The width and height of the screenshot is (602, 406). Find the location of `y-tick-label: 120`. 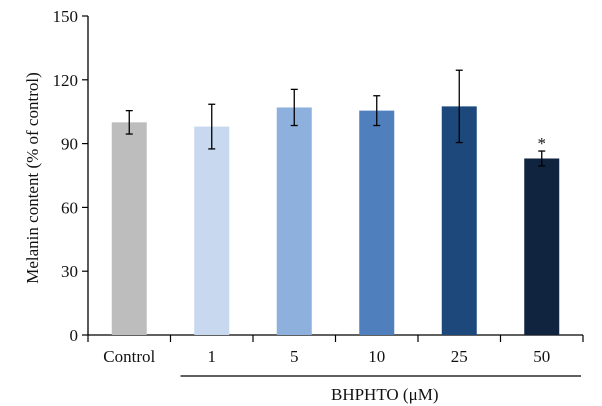

y-tick-label: 120 is located at coordinates (66, 80).